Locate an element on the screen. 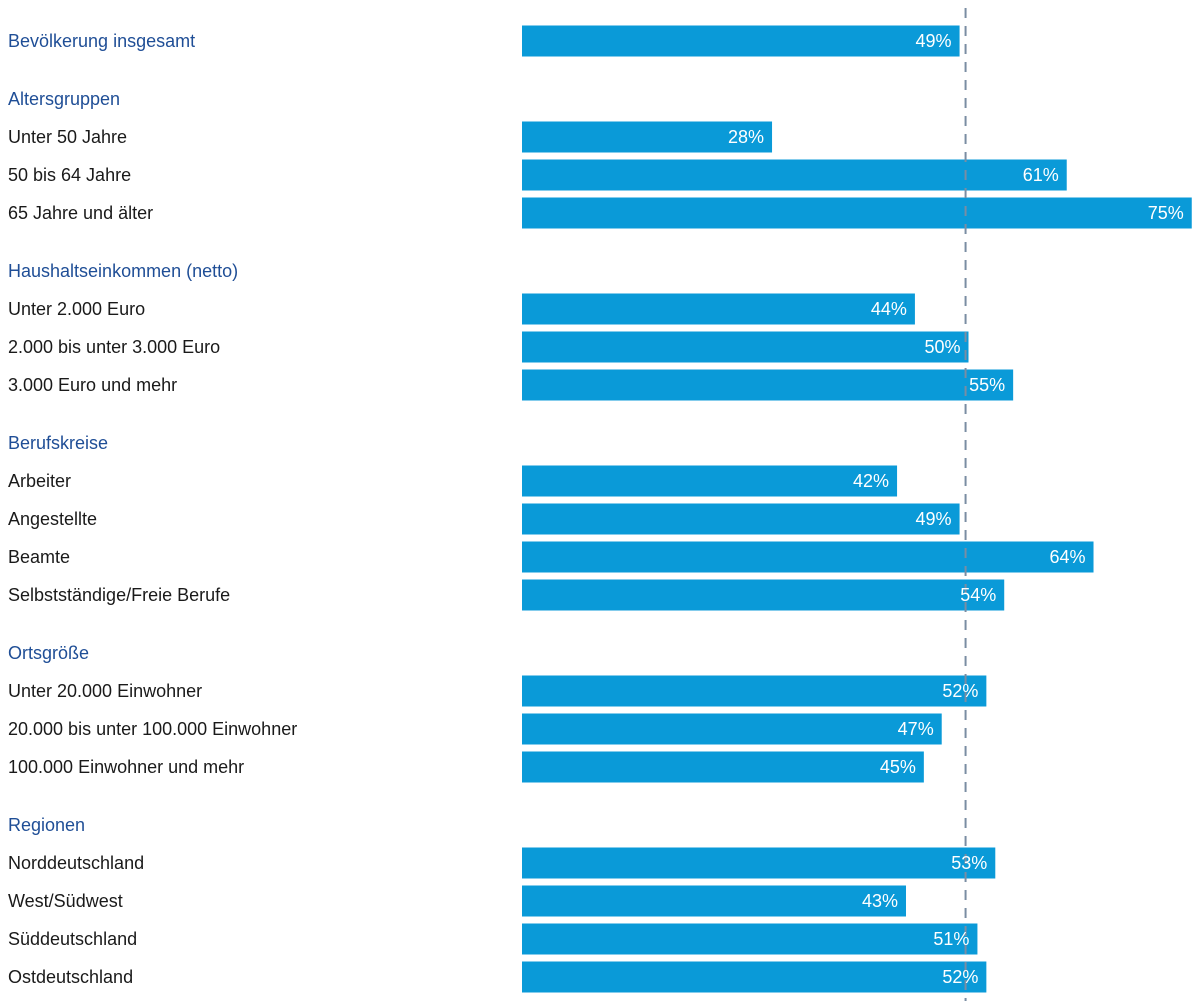 The image size is (1193, 1001). group-heading: Ortsgröße is located at coordinates (48, 653).